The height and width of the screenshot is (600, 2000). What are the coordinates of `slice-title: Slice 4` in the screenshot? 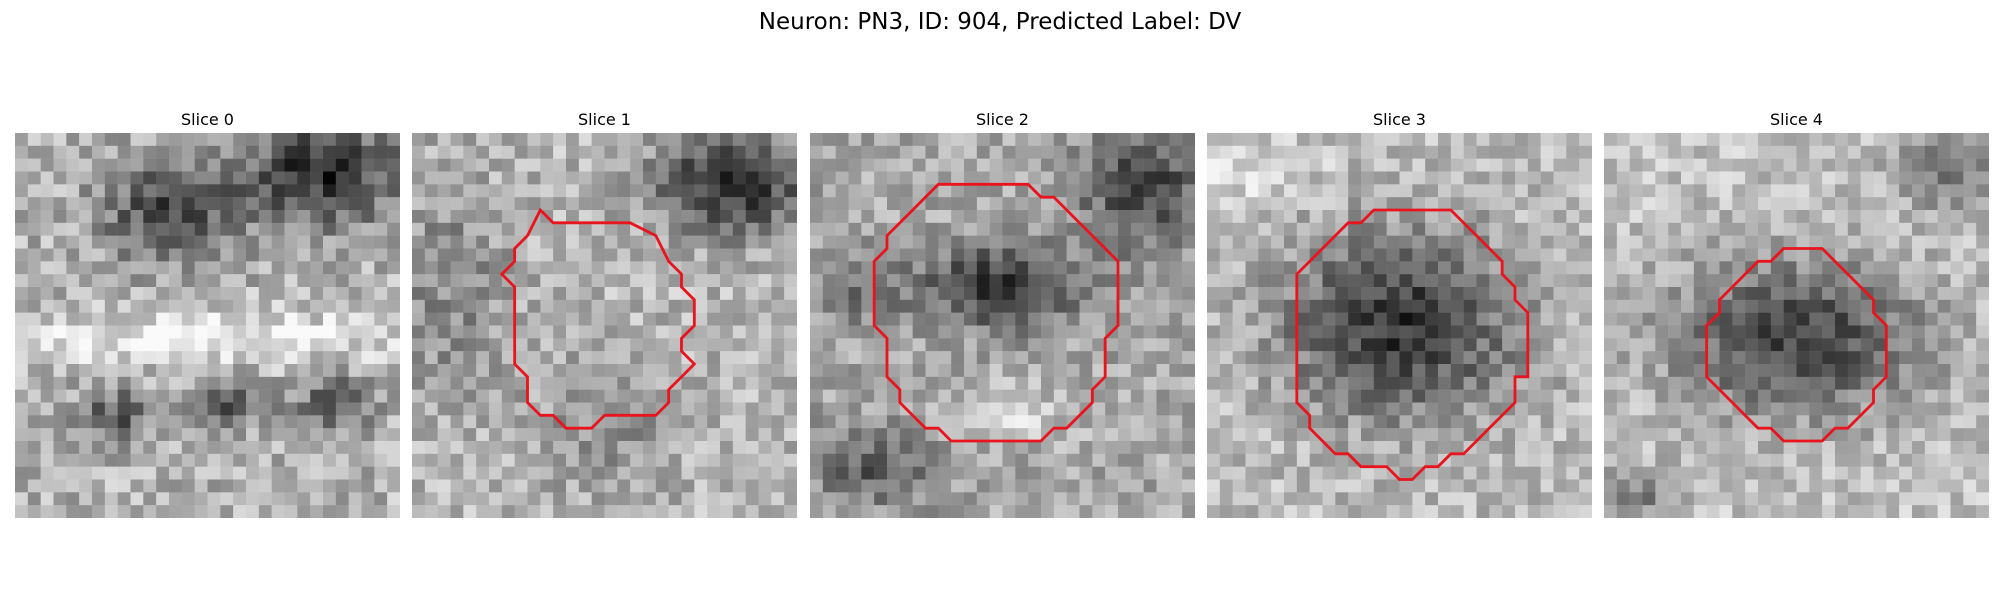 It's located at (1796, 119).